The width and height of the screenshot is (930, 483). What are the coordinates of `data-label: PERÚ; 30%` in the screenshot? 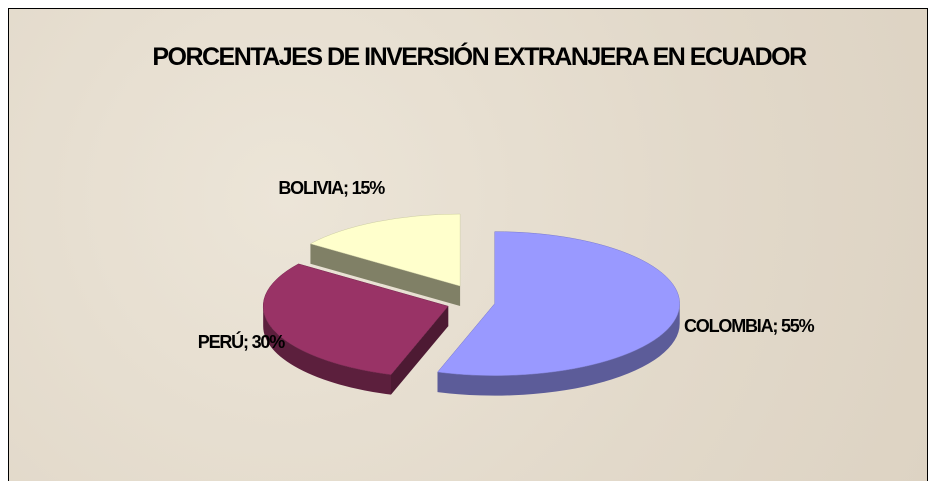 It's located at (241, 341).